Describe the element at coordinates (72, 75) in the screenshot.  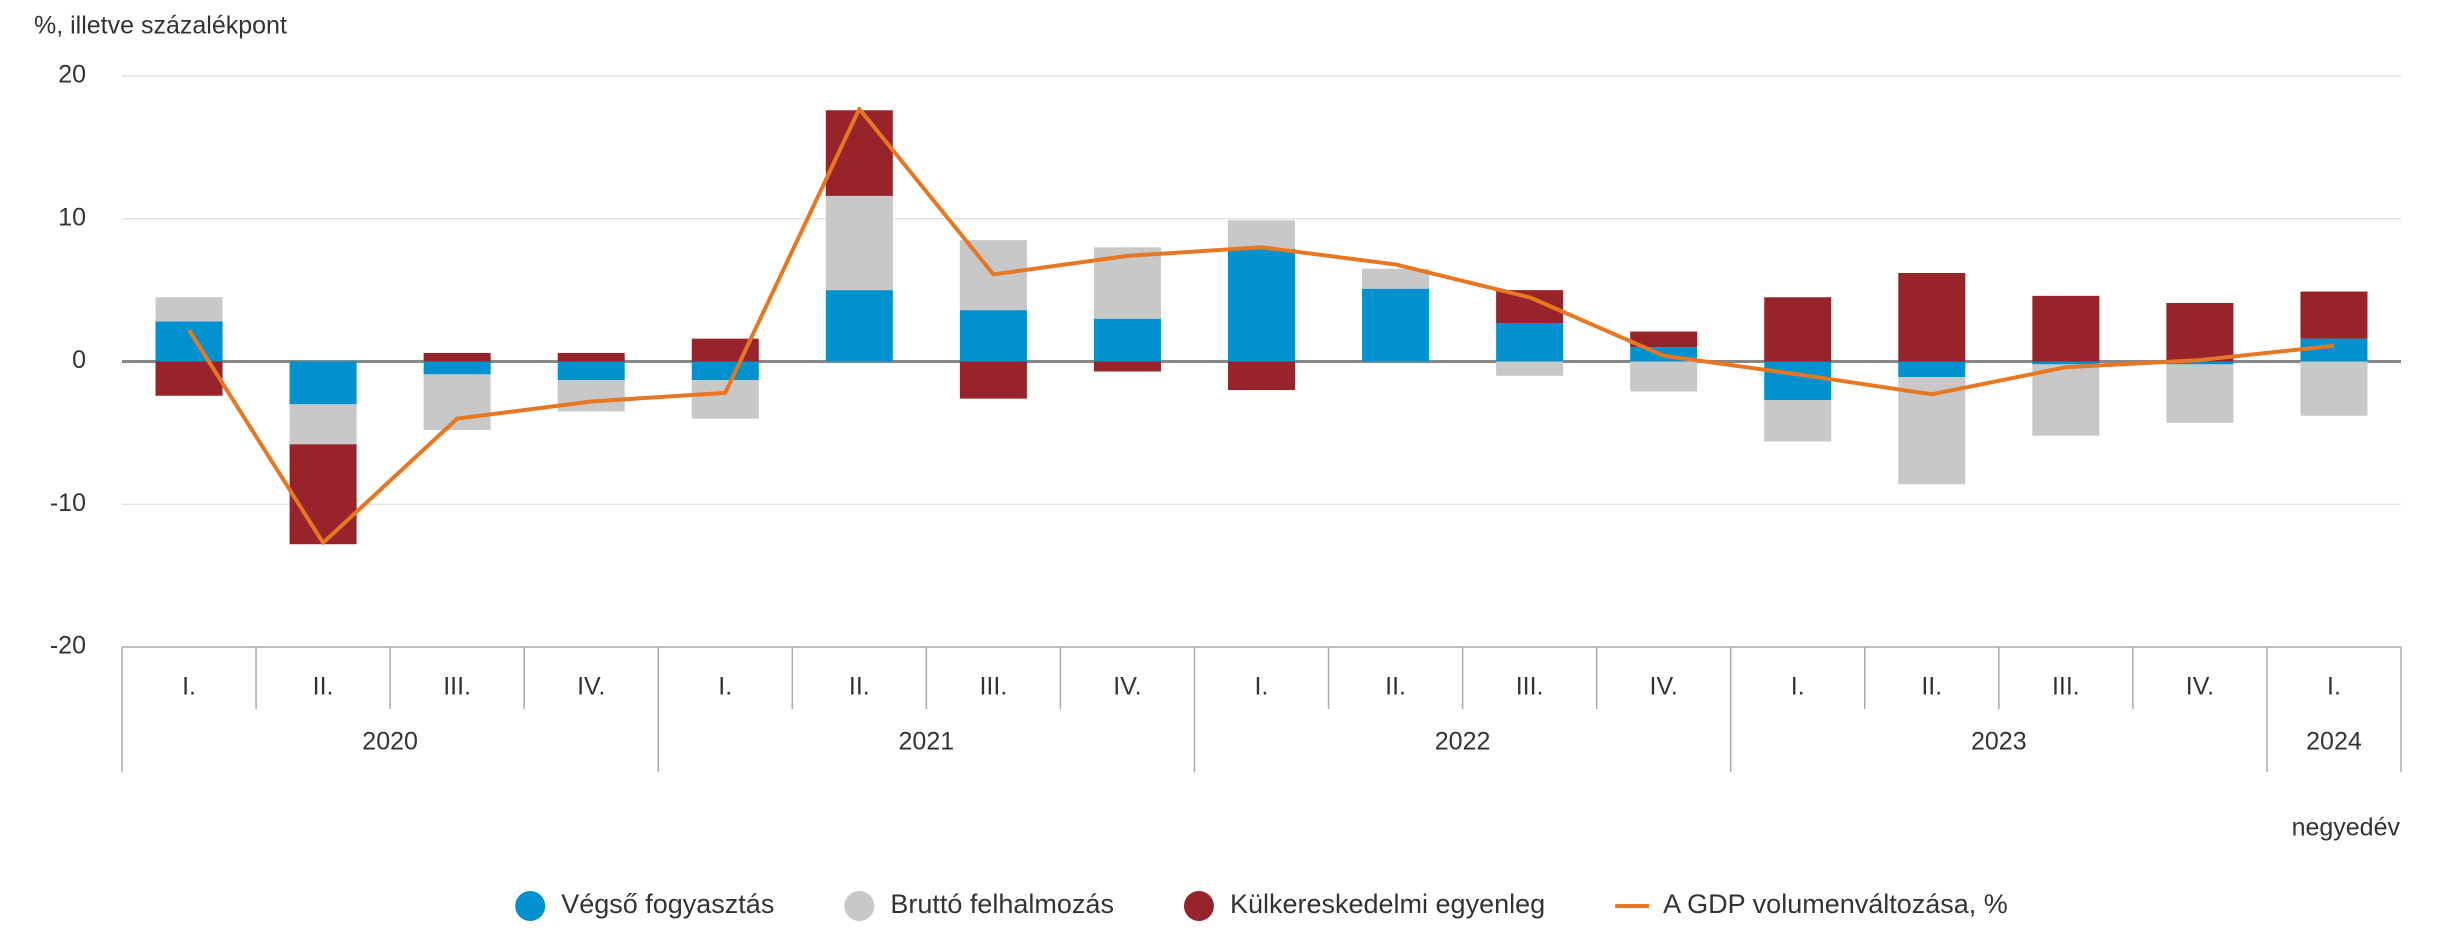
I see `y-tick-label: 20` at that location.